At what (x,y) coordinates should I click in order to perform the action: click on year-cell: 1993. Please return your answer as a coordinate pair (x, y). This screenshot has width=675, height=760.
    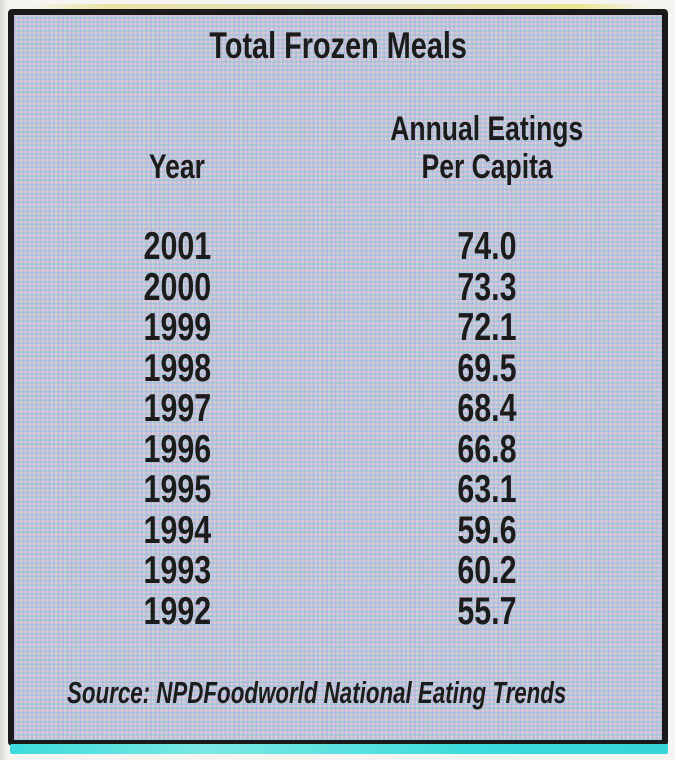
    Looking at the image, I should click on (177, 570).